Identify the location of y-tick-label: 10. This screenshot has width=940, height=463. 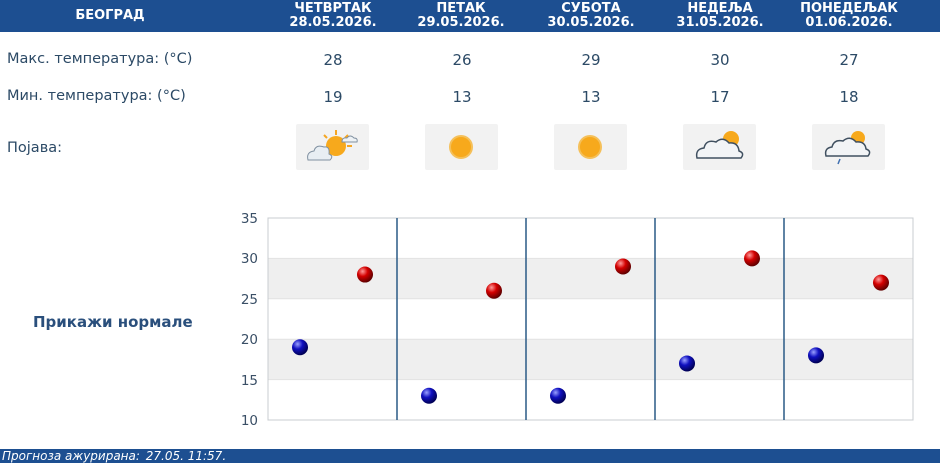
(249, 421).